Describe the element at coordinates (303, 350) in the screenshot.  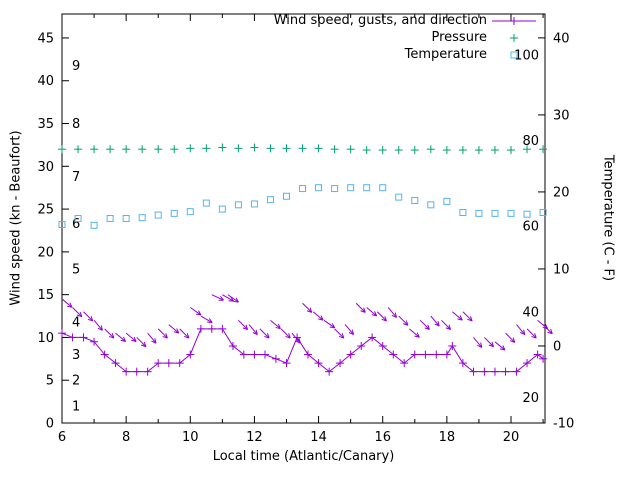
I see `series-wind-speed` at that location.